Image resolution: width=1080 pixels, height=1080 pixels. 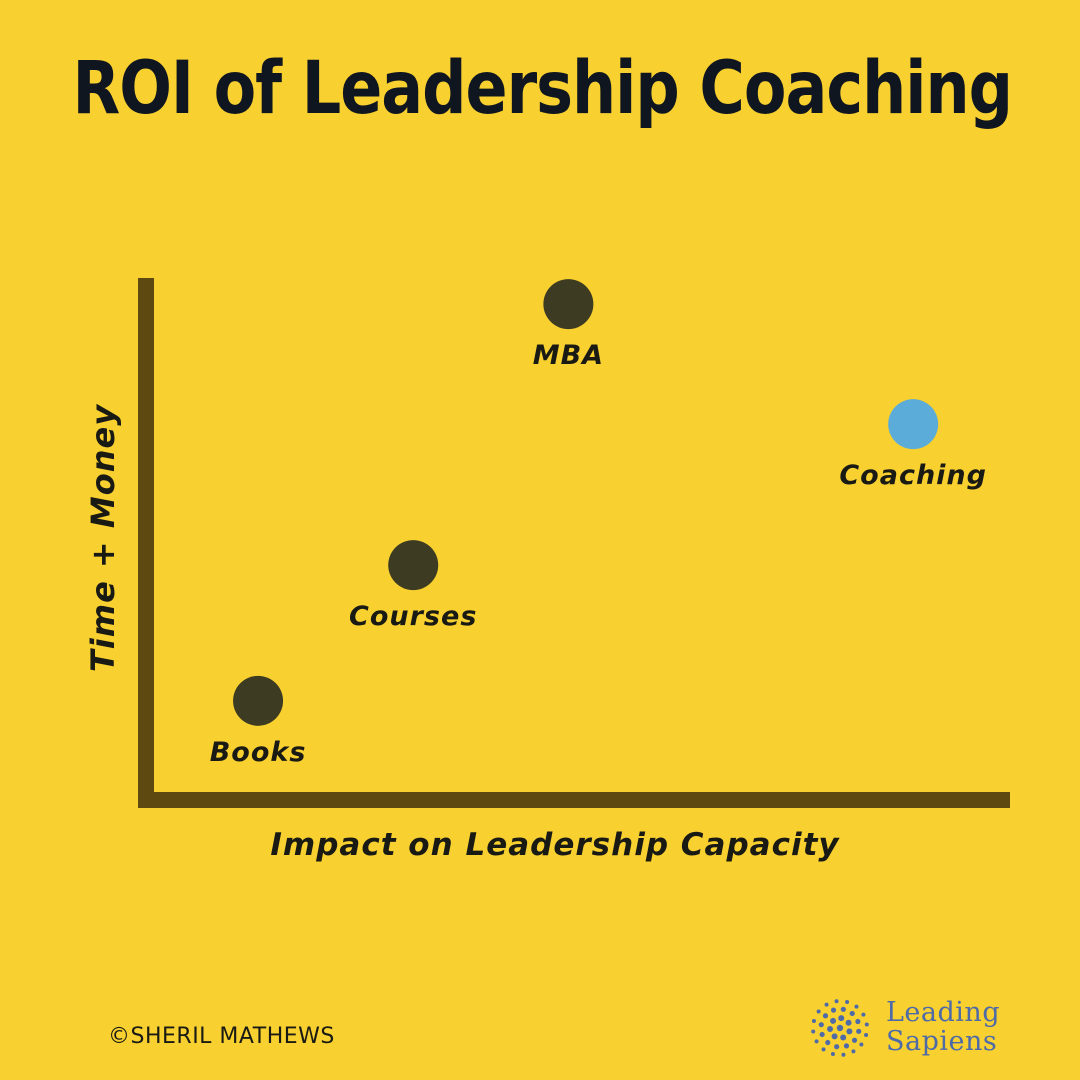 What do you see at coordinates (258, 752) in the screenshot?
I see `data-label-books: Books` at bounding box center [258, 752].